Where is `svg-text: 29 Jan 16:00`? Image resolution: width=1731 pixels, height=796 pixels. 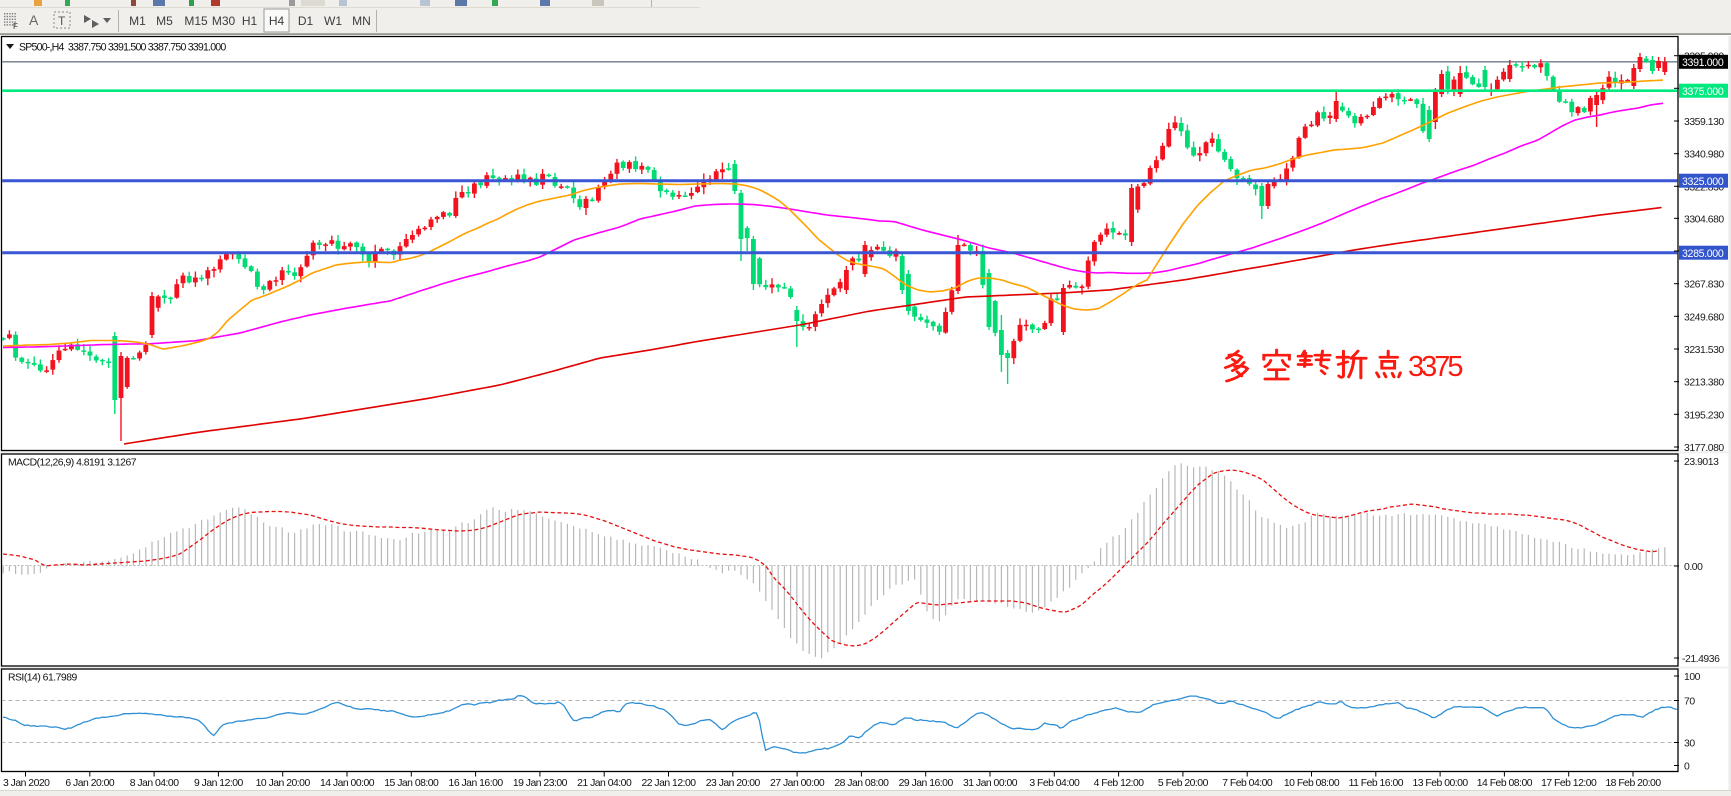 svg-text: 29 Jan 16:00 is located at coordinates (926, 783).